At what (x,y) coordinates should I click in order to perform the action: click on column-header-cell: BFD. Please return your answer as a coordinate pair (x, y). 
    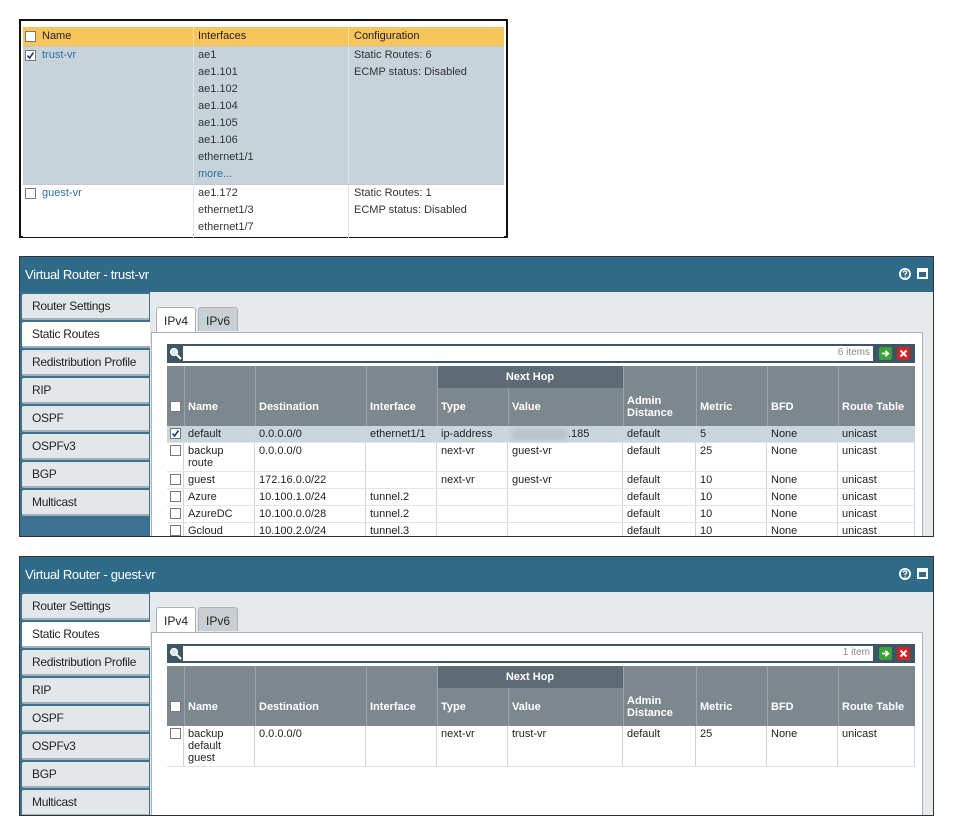
    Looking at the image, I should click on (802, 407).